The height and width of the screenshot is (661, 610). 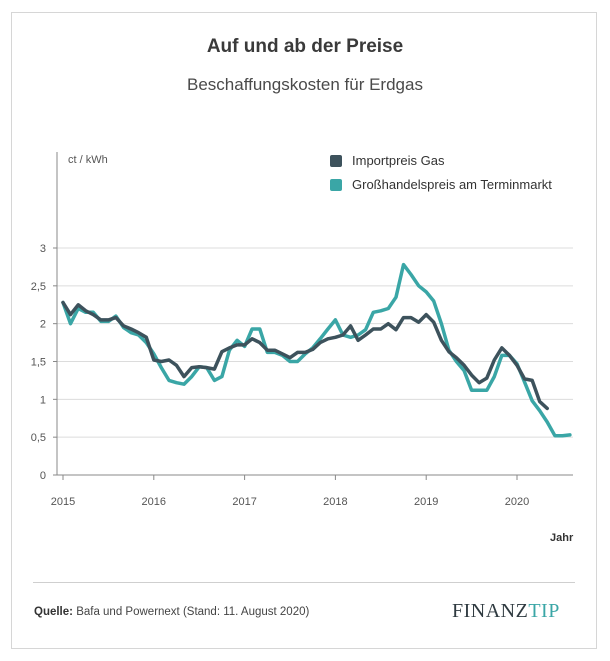 What do you see at coordinates (517, 502) in the screenshot?
I see `x-tick-label: 2020` at bounding box center [517, 502].